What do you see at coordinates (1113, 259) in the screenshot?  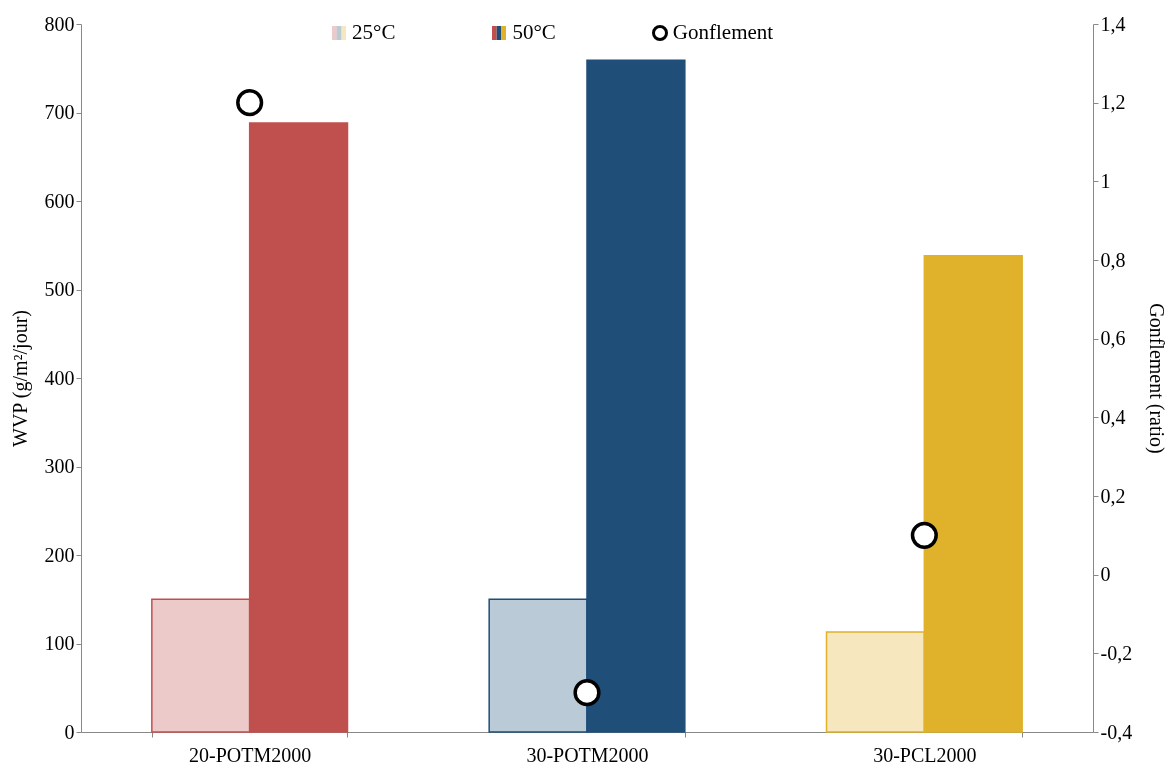 I see `y2-tick-label: 0,8` at bounding box center [1113, 259].